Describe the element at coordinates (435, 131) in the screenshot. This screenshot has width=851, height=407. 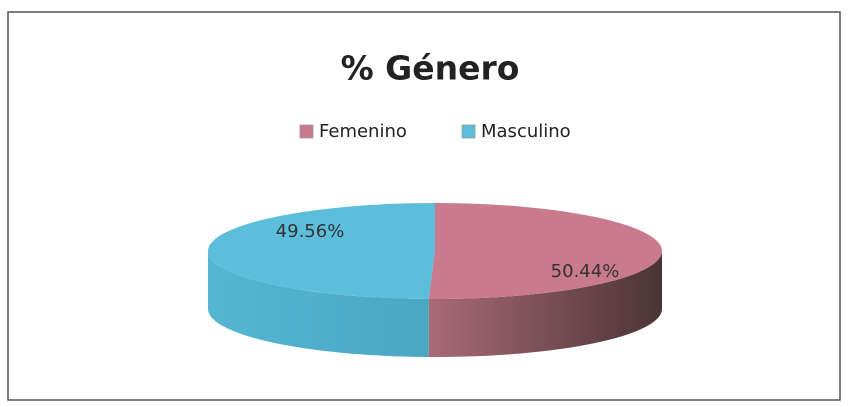
I see `legend: Femenino Masculino` at that location.